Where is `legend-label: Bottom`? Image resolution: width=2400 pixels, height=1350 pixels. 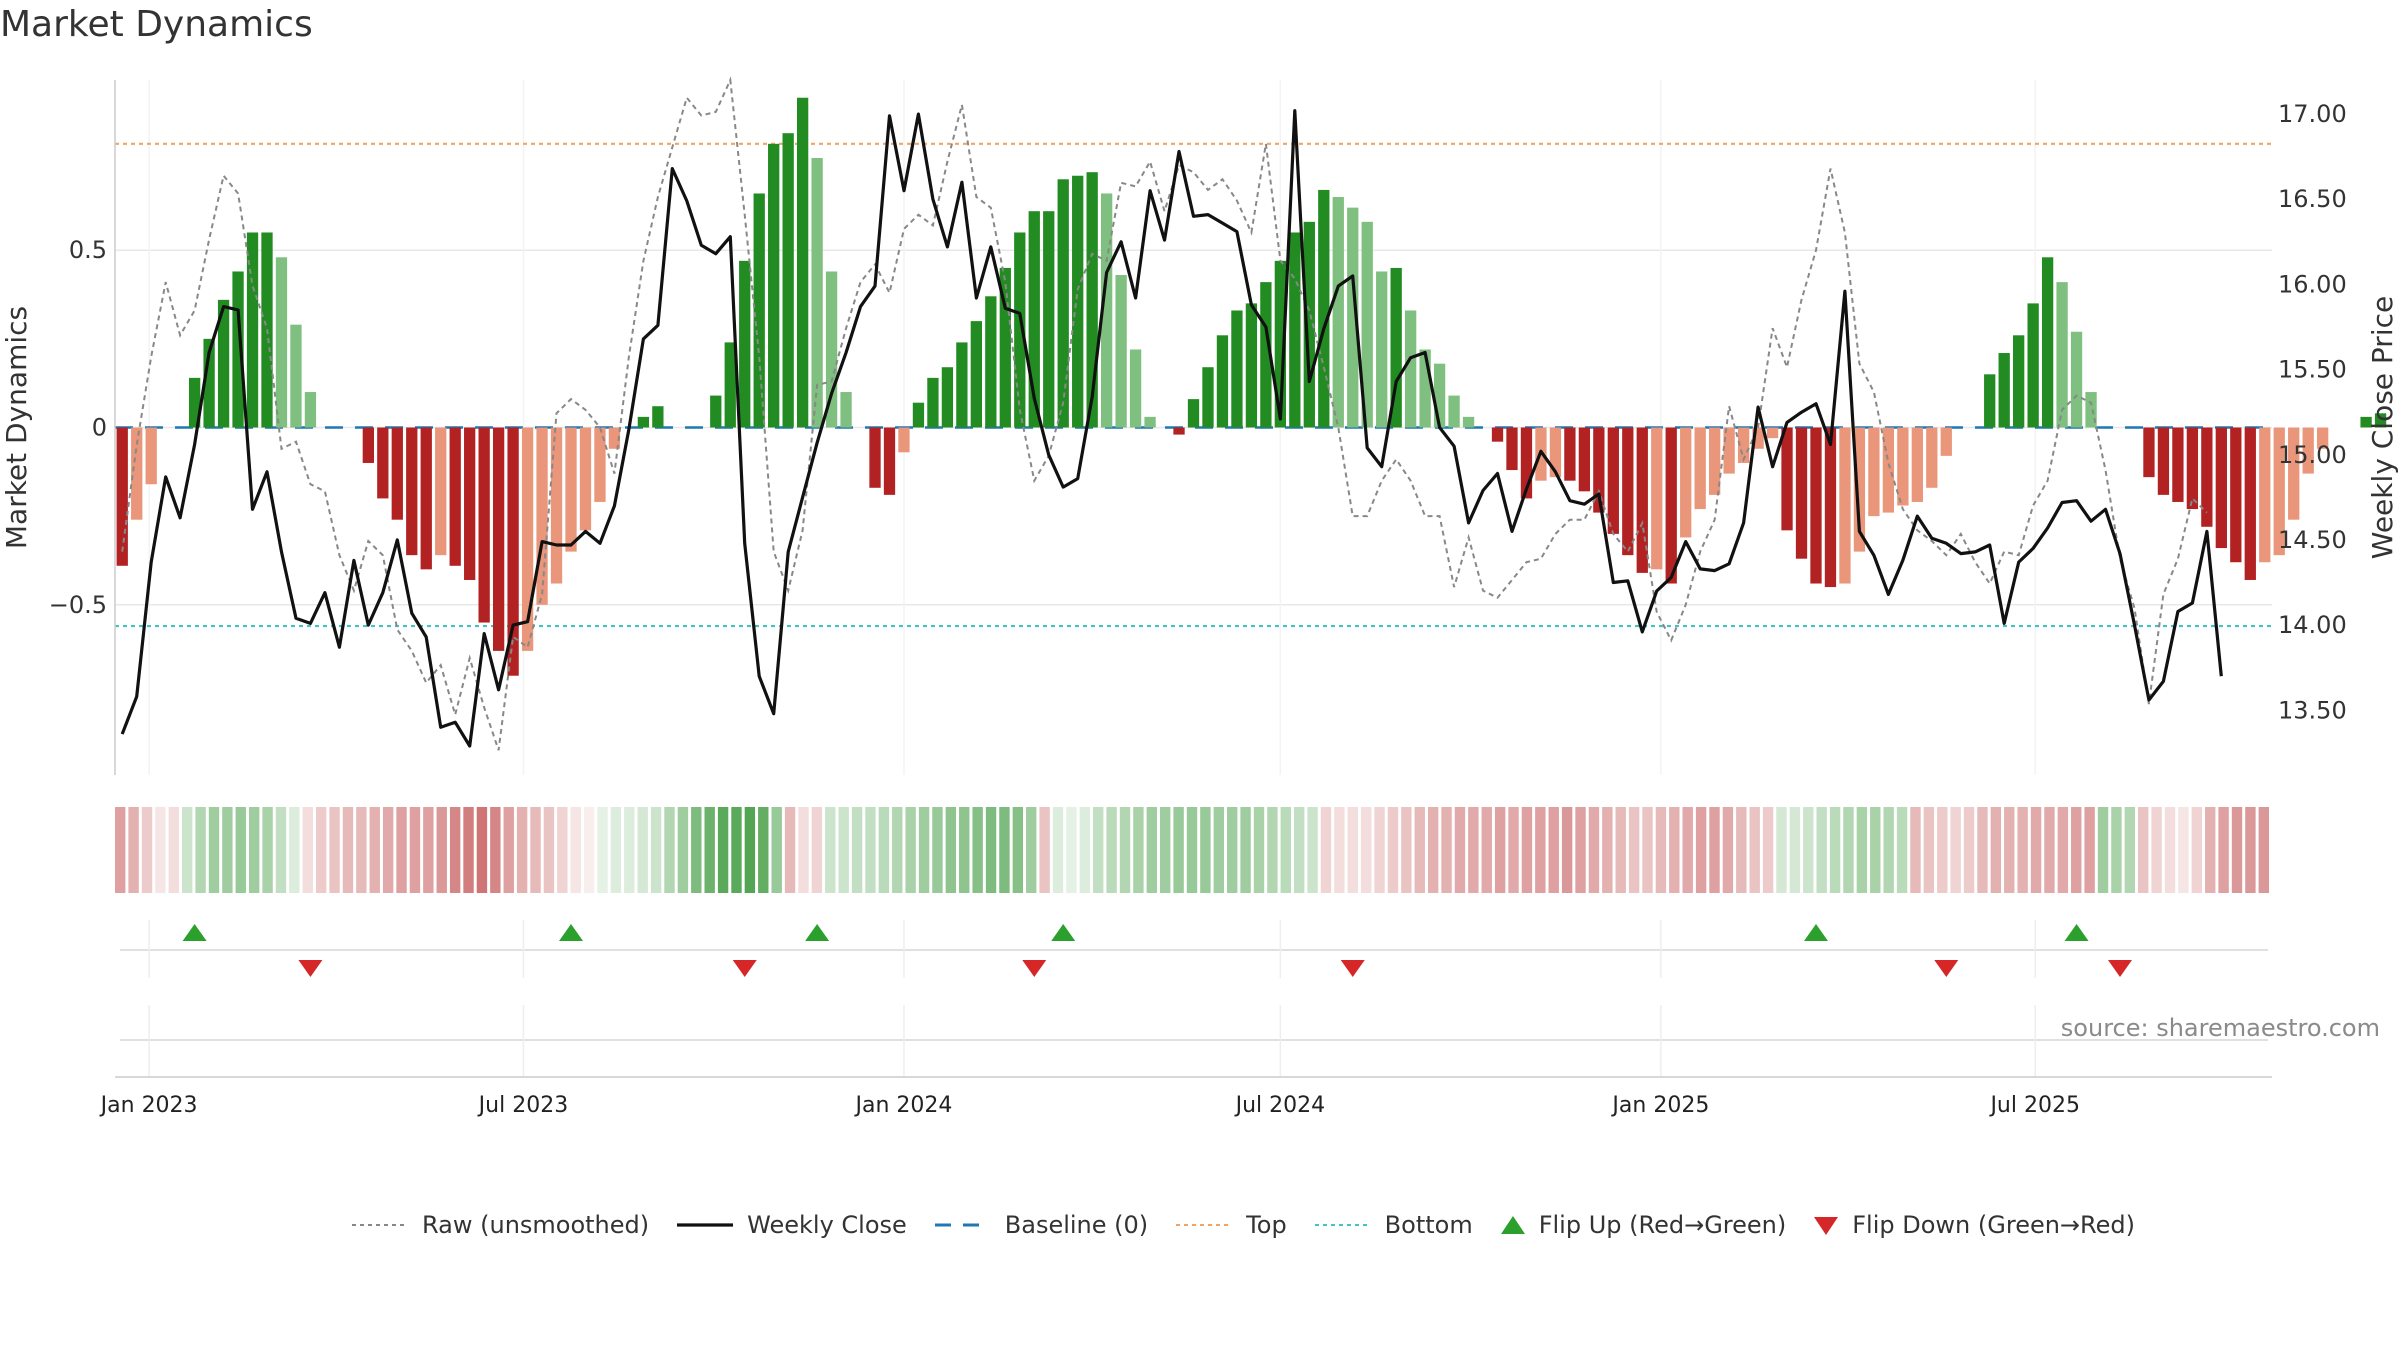 legend-label: Bottom is located at coordinates (1428, 1225).